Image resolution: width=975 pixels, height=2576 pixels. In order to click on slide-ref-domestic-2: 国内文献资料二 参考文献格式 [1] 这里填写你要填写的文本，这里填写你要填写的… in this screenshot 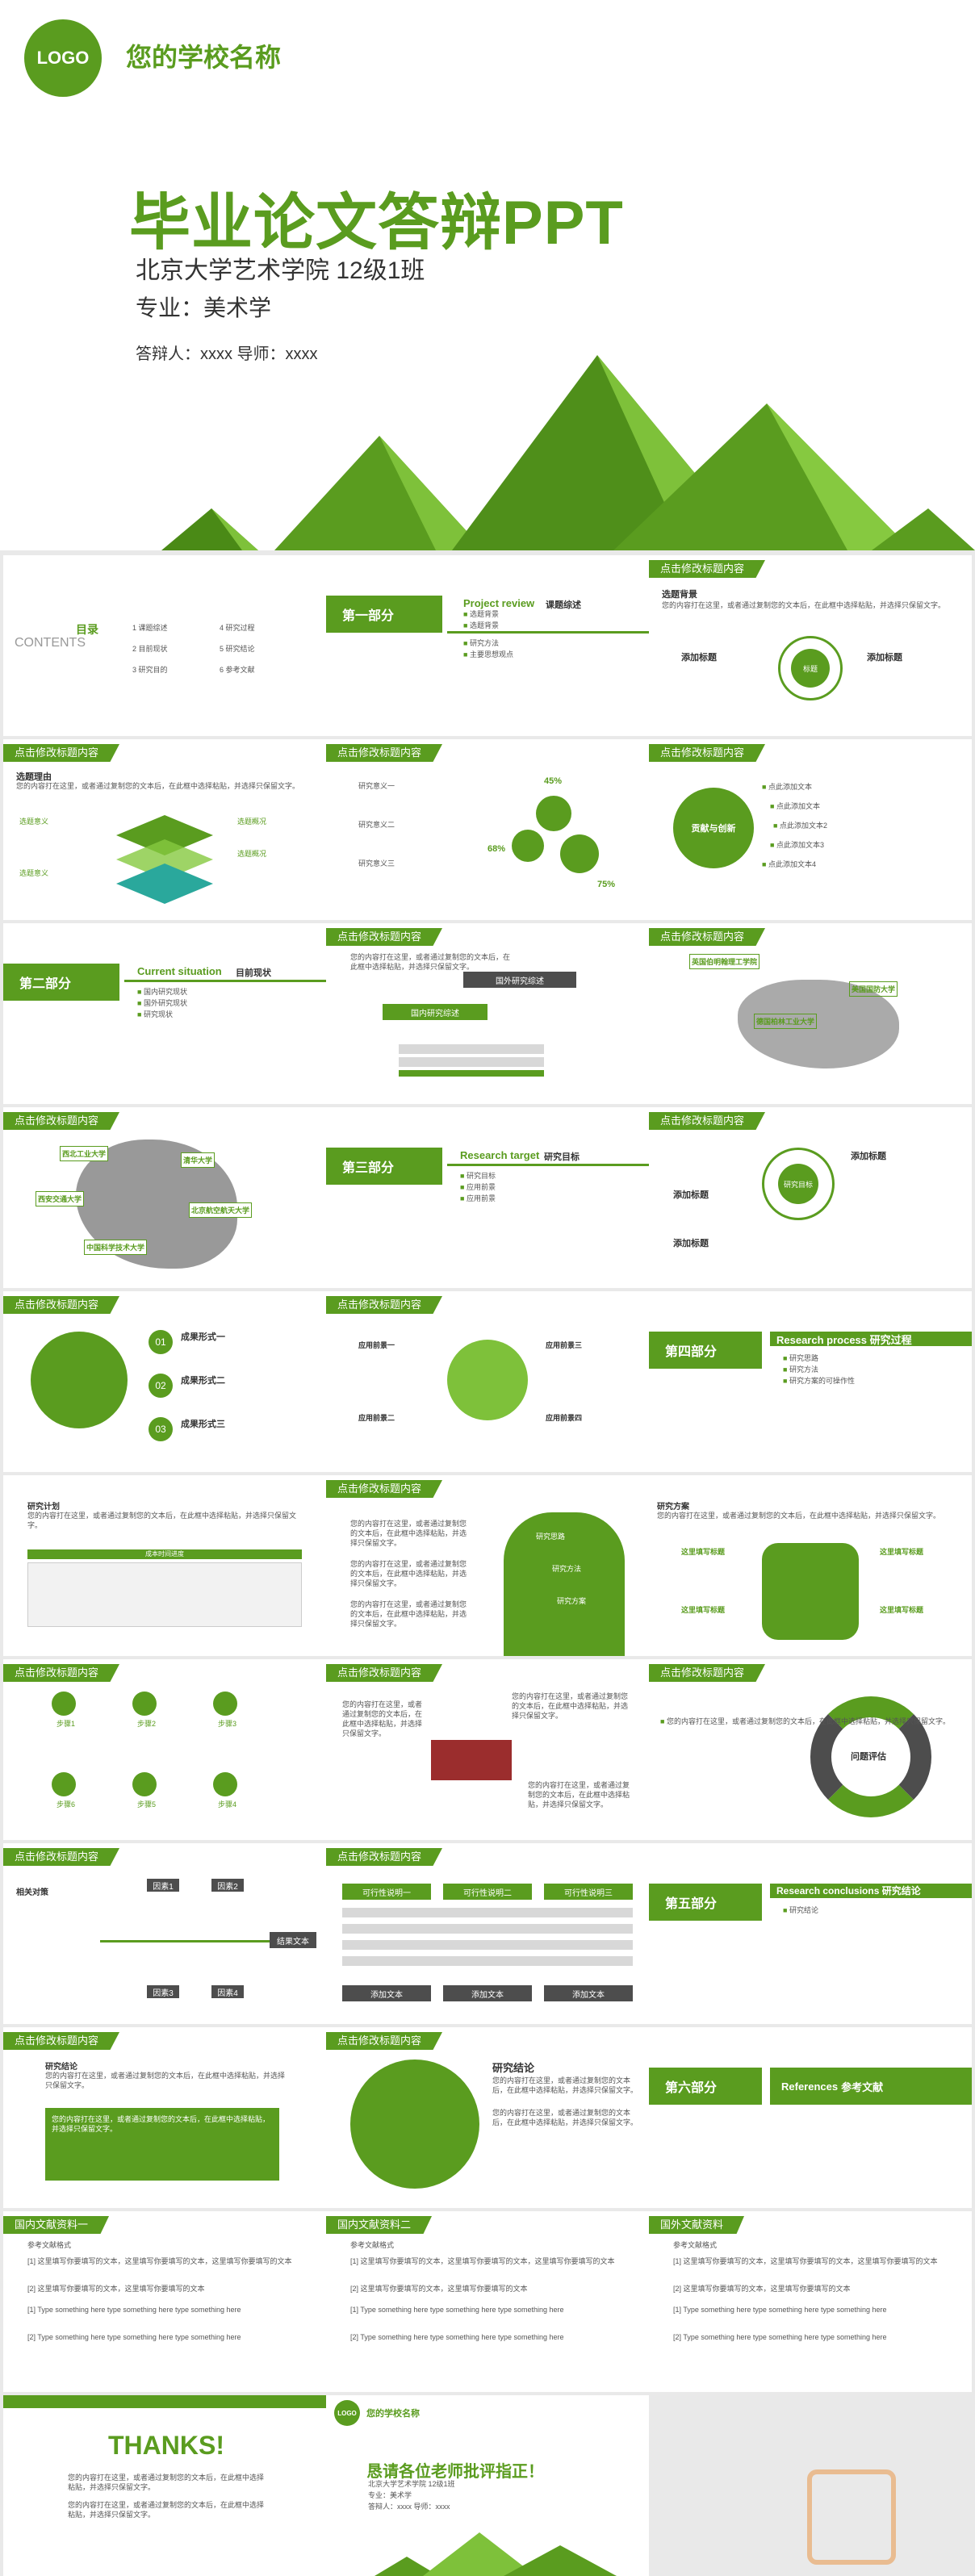, I will do `click(487, 2301)`.